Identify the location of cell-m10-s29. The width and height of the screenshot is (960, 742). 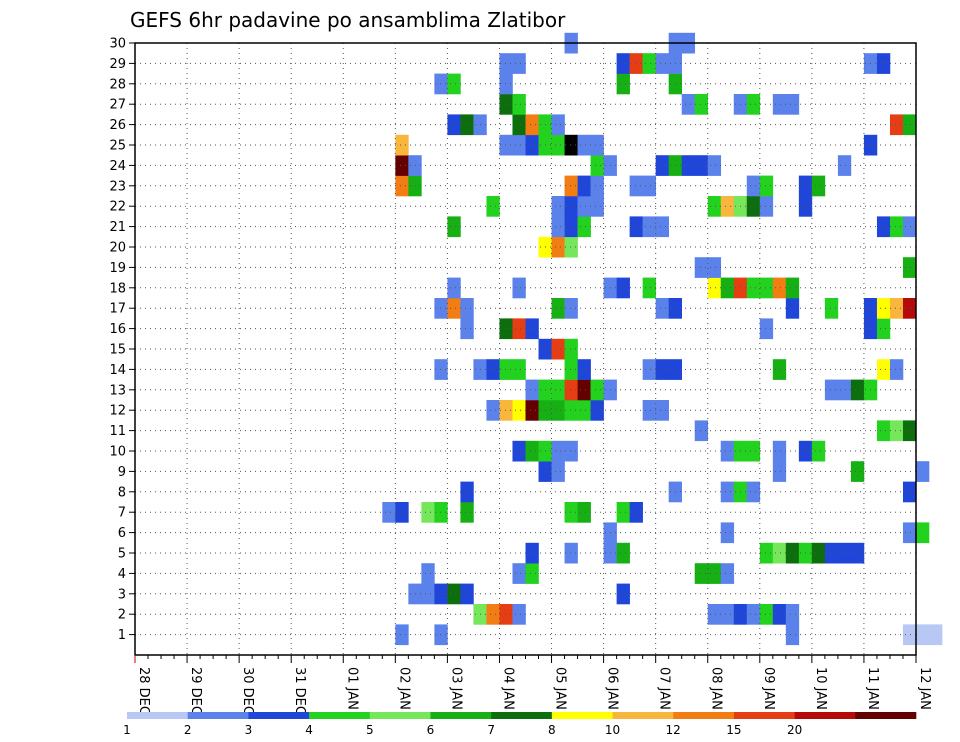
(519, 451).